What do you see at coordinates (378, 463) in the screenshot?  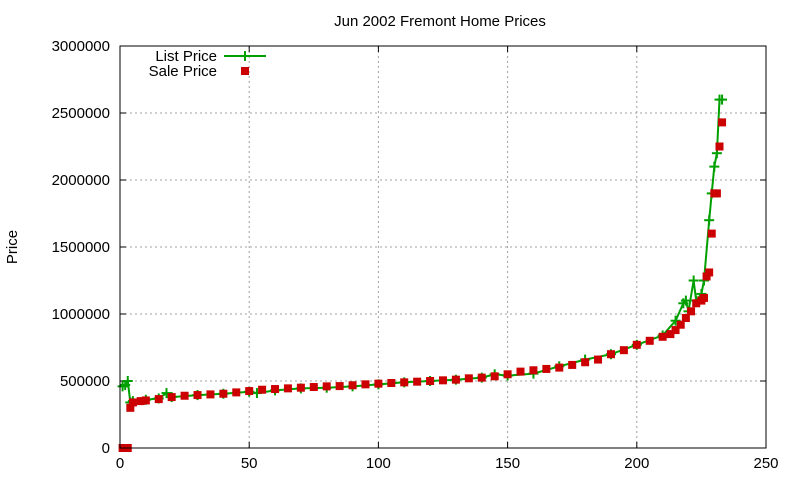 I see `x-tick-label: 100` at bounding box center [378, 463].